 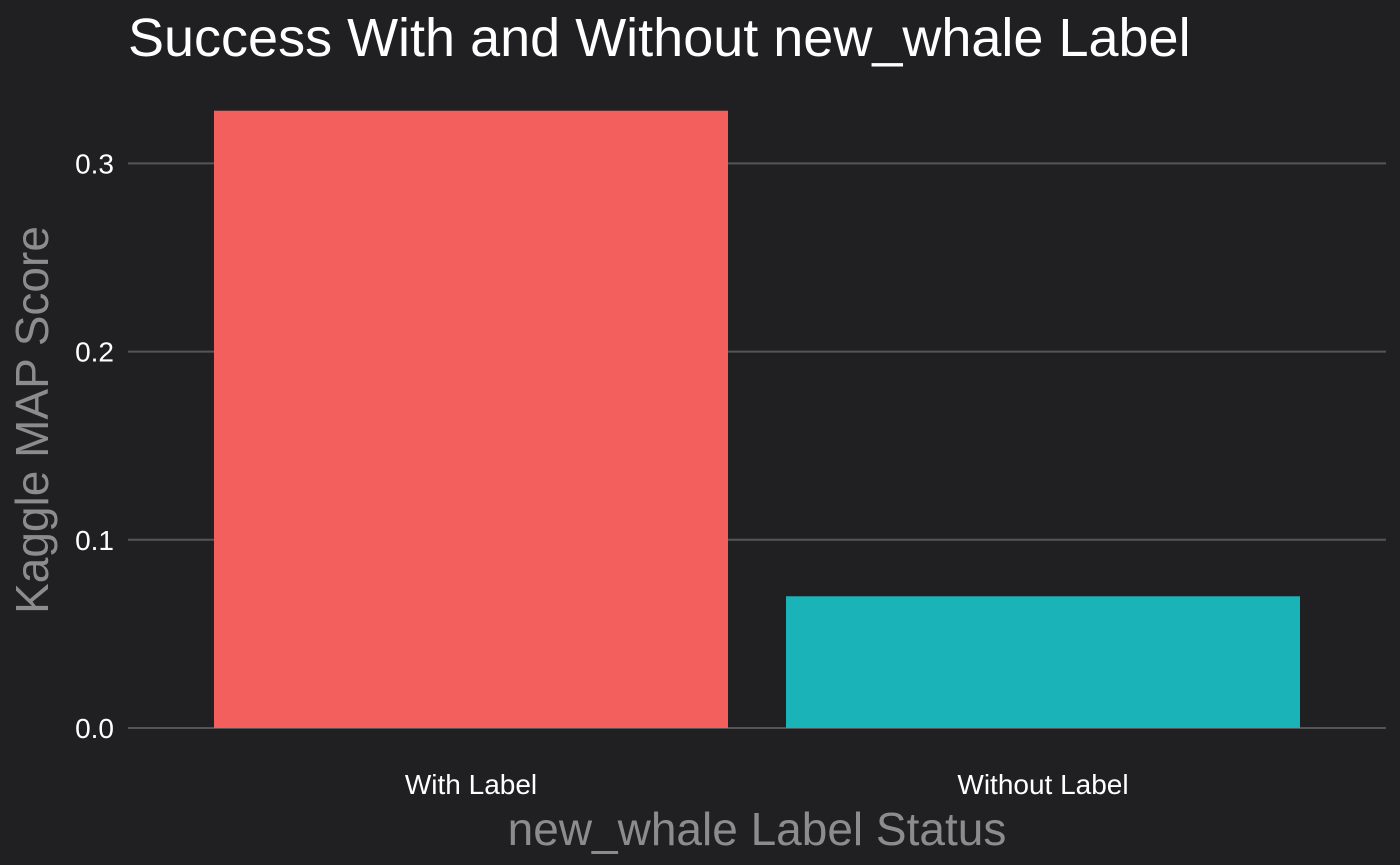 What do you see at coordinates (94, 163) in the screenshot?
I see `y-tick-label: 0.3` at bounding box center [94, 163].